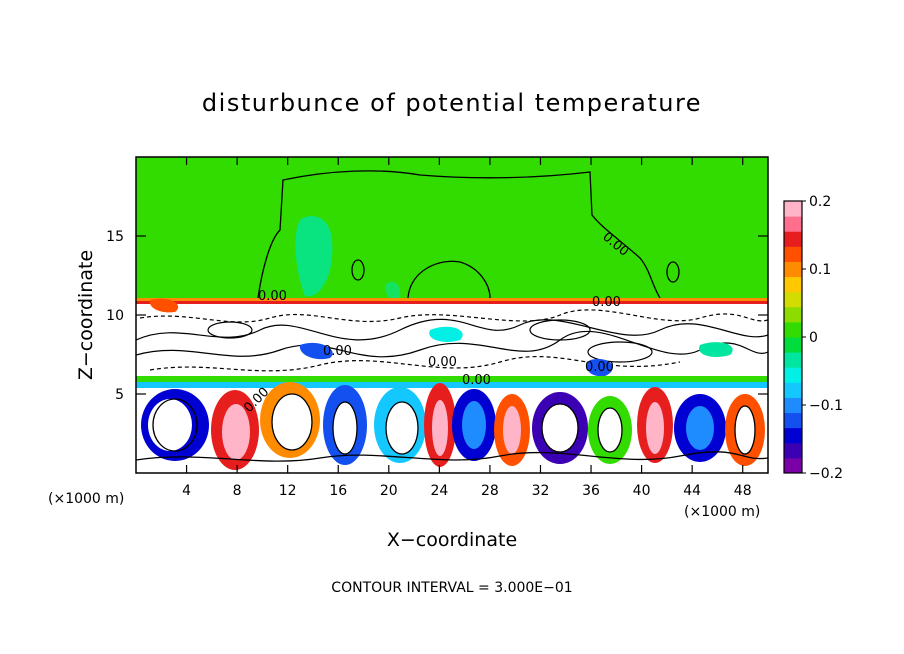  Describe the element at coordinates (452, 385) in the screenshot. I see `lower-band-cyan` at that location.